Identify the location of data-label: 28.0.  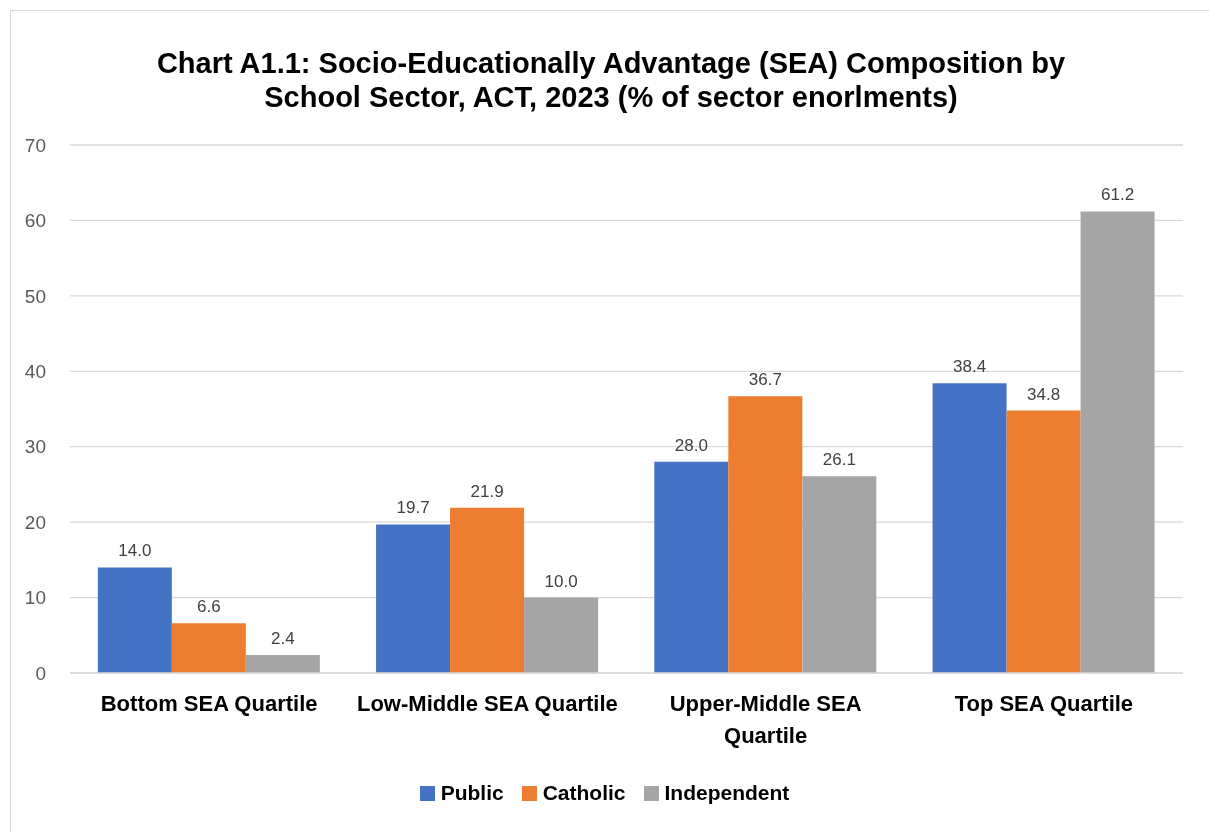
(691, 445).